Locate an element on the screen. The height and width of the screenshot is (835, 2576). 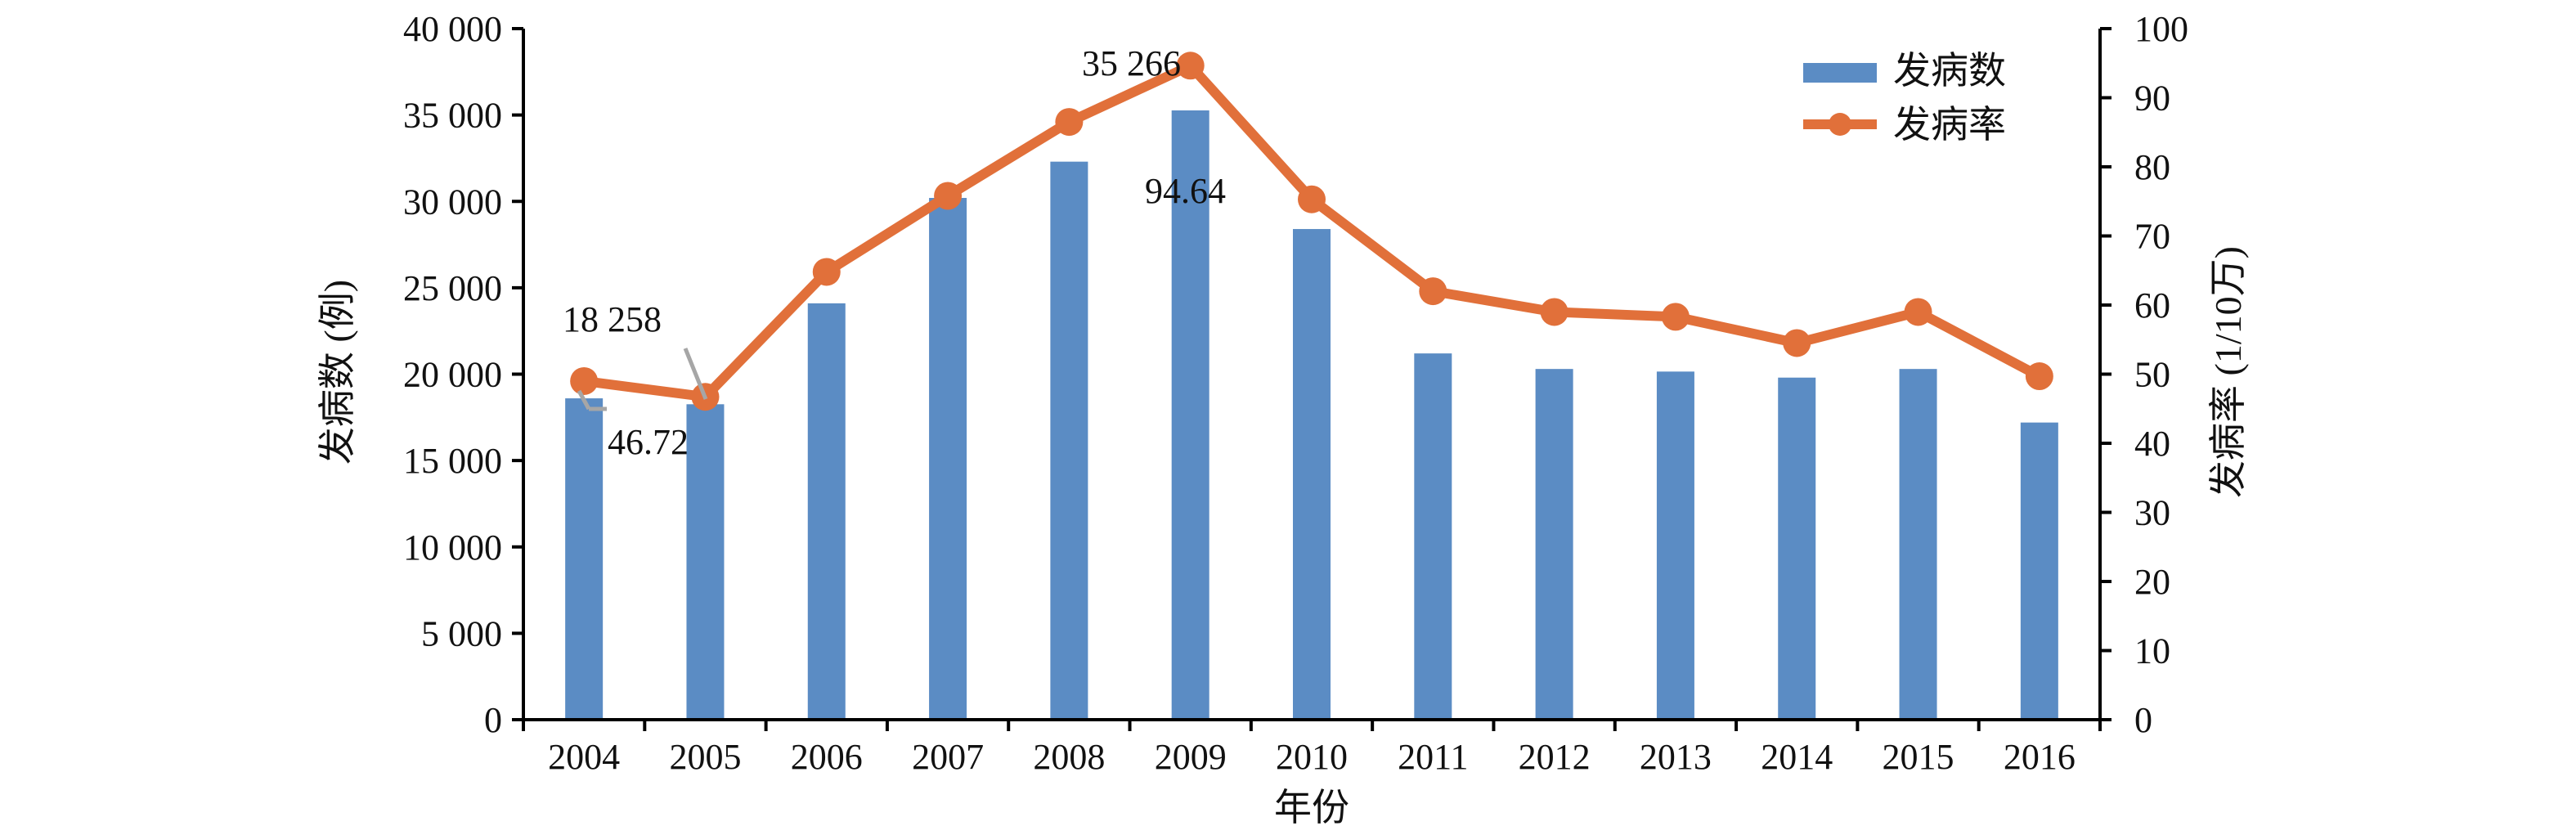
bar-2006 is located at coordinates (827, 511).